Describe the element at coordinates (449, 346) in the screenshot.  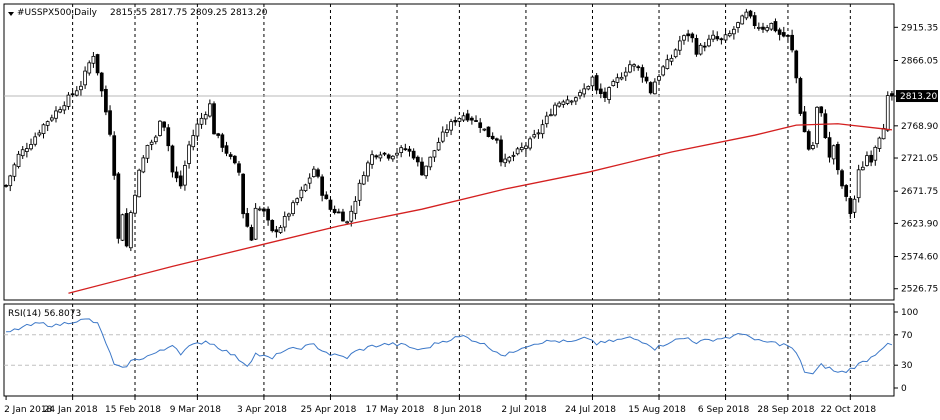
I see `rsi-line` at that location.